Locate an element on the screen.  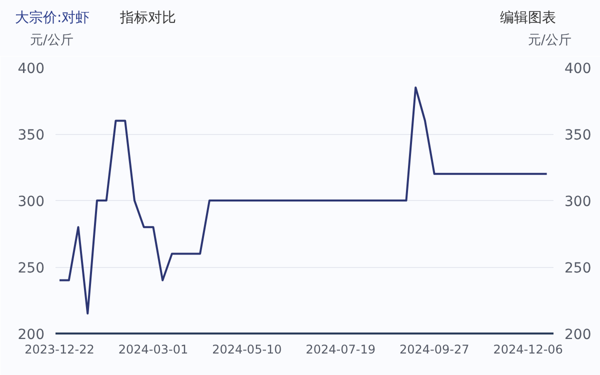
y-tick-label: 250 is located at coordinates (31, 268).